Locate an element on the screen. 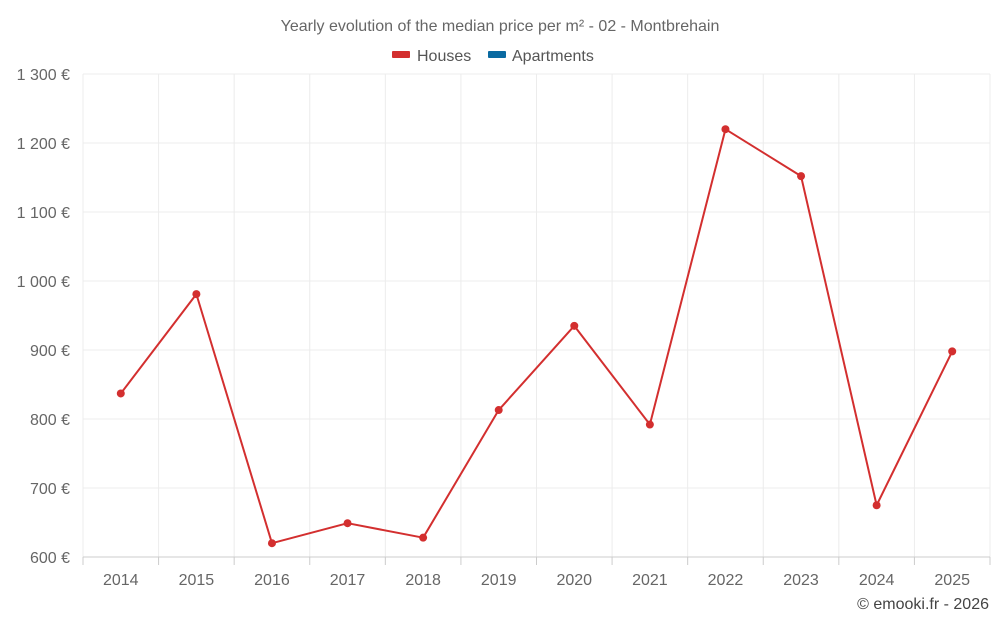 The width and height of the screenshot is (1000, 625). y-tick-label: 1 200 € is located at coordinates (43, 144).